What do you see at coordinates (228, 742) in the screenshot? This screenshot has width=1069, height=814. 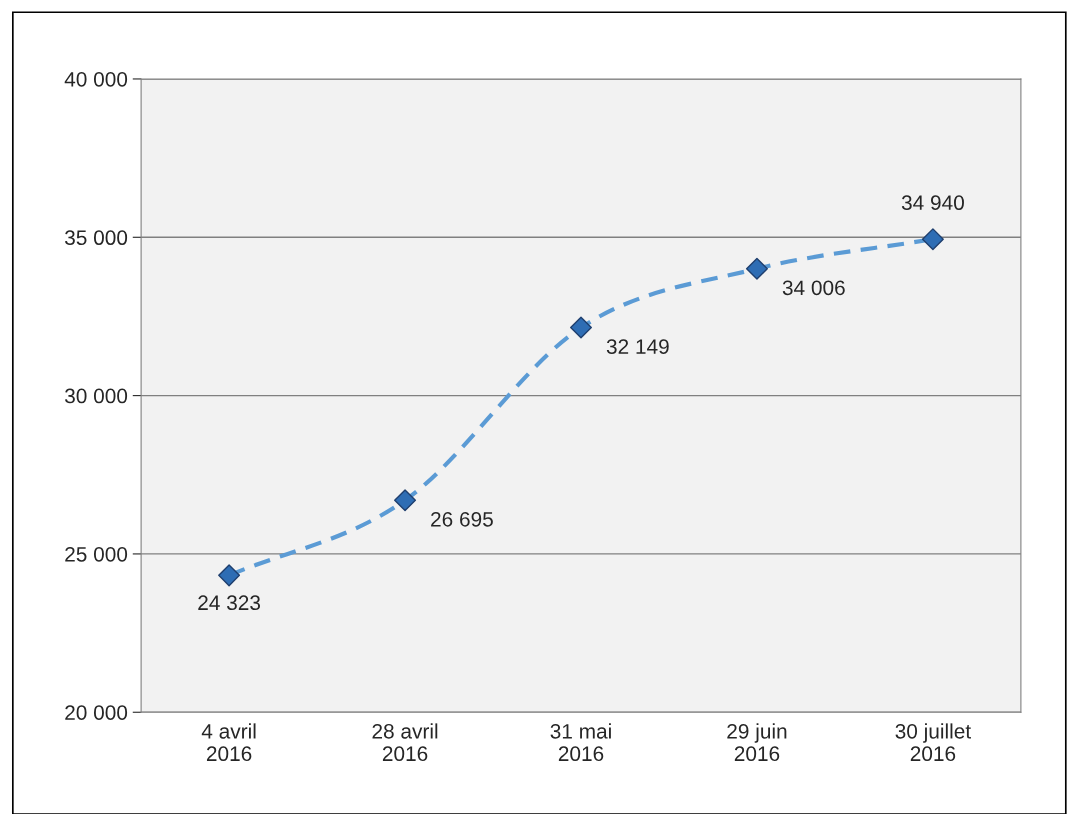 I see `x-tick-label: 4 avril 2016` at bounding box center [228, 742].